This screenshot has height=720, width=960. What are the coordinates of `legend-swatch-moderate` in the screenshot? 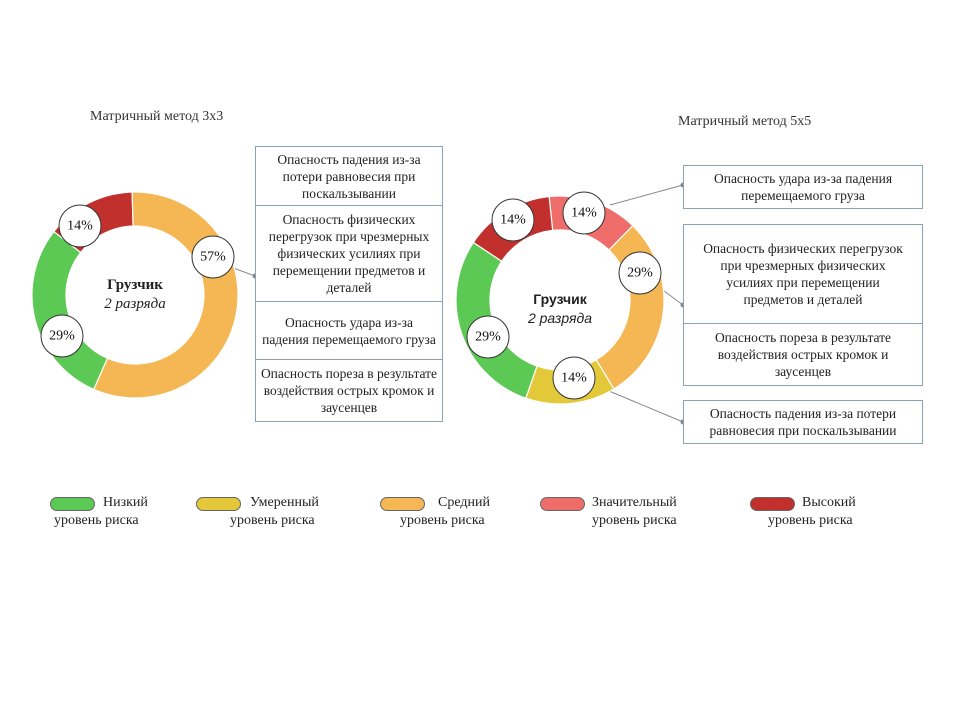 It's located at (218, 504).